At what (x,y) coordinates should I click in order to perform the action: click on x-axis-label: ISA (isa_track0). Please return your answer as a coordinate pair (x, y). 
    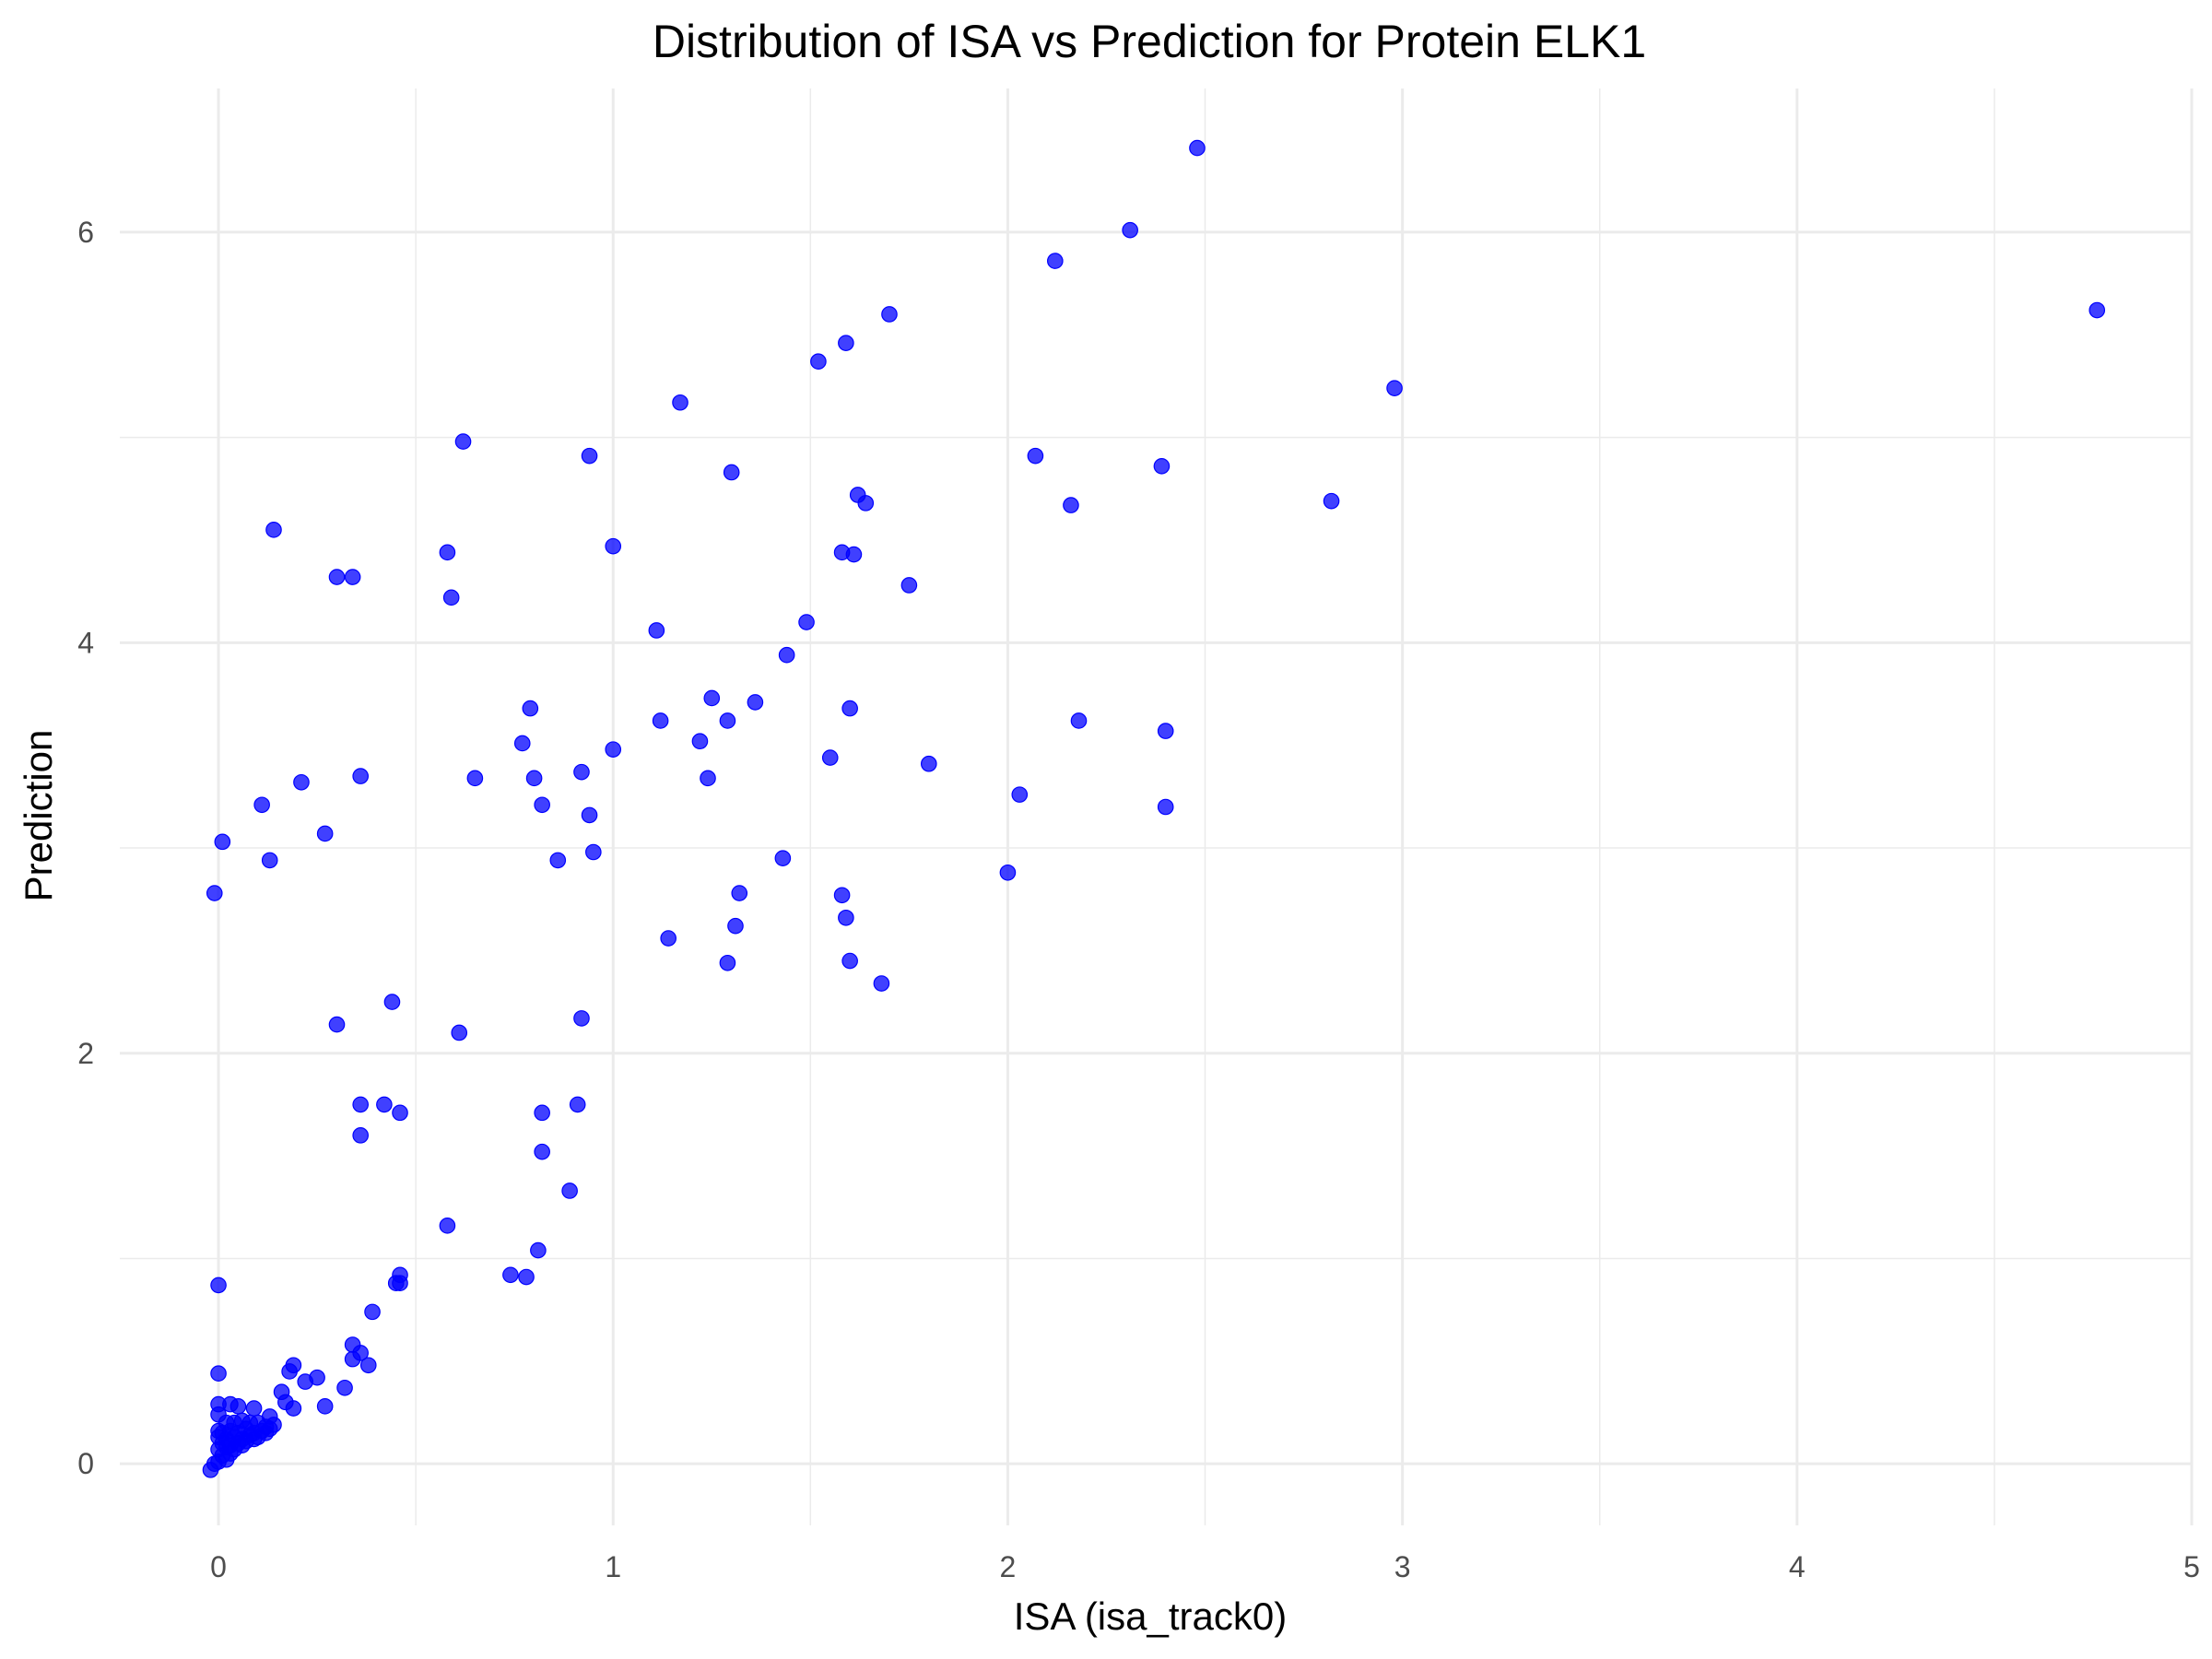
    Looking at the image, I should click on (1150, 1616).